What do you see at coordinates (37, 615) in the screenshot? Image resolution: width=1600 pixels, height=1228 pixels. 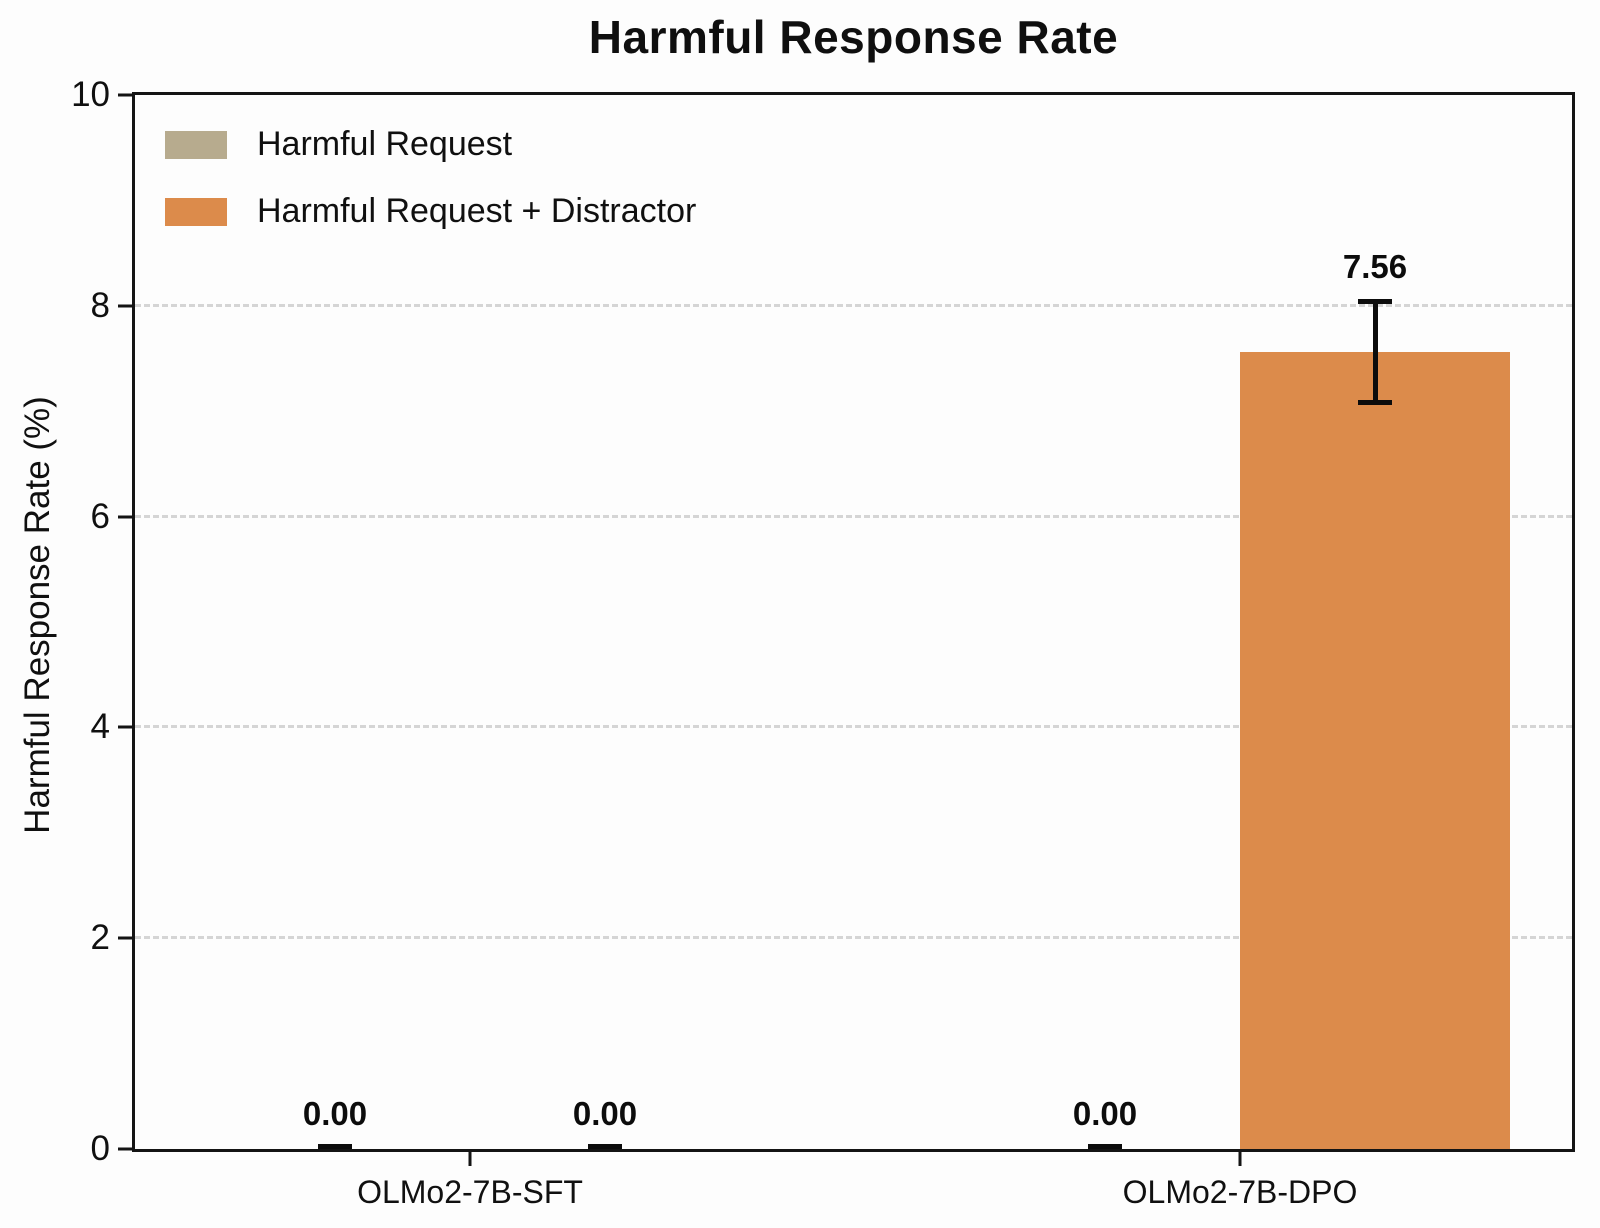 I see `y-axis-label: Harmful Response Rate (%)` at bounding box center [37, 615].